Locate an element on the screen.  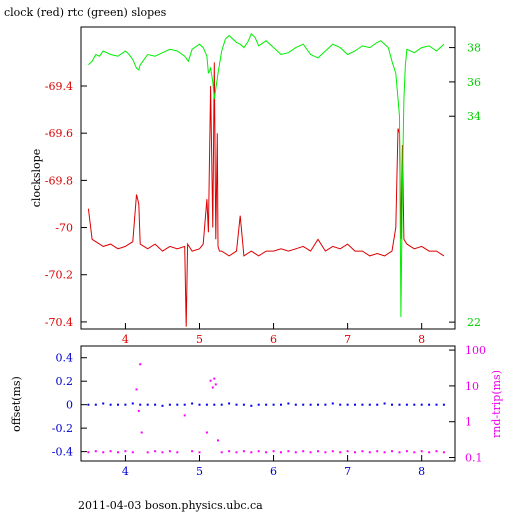
bottom-y-tick-label: -0.2 is located at coordinates (62, 428).